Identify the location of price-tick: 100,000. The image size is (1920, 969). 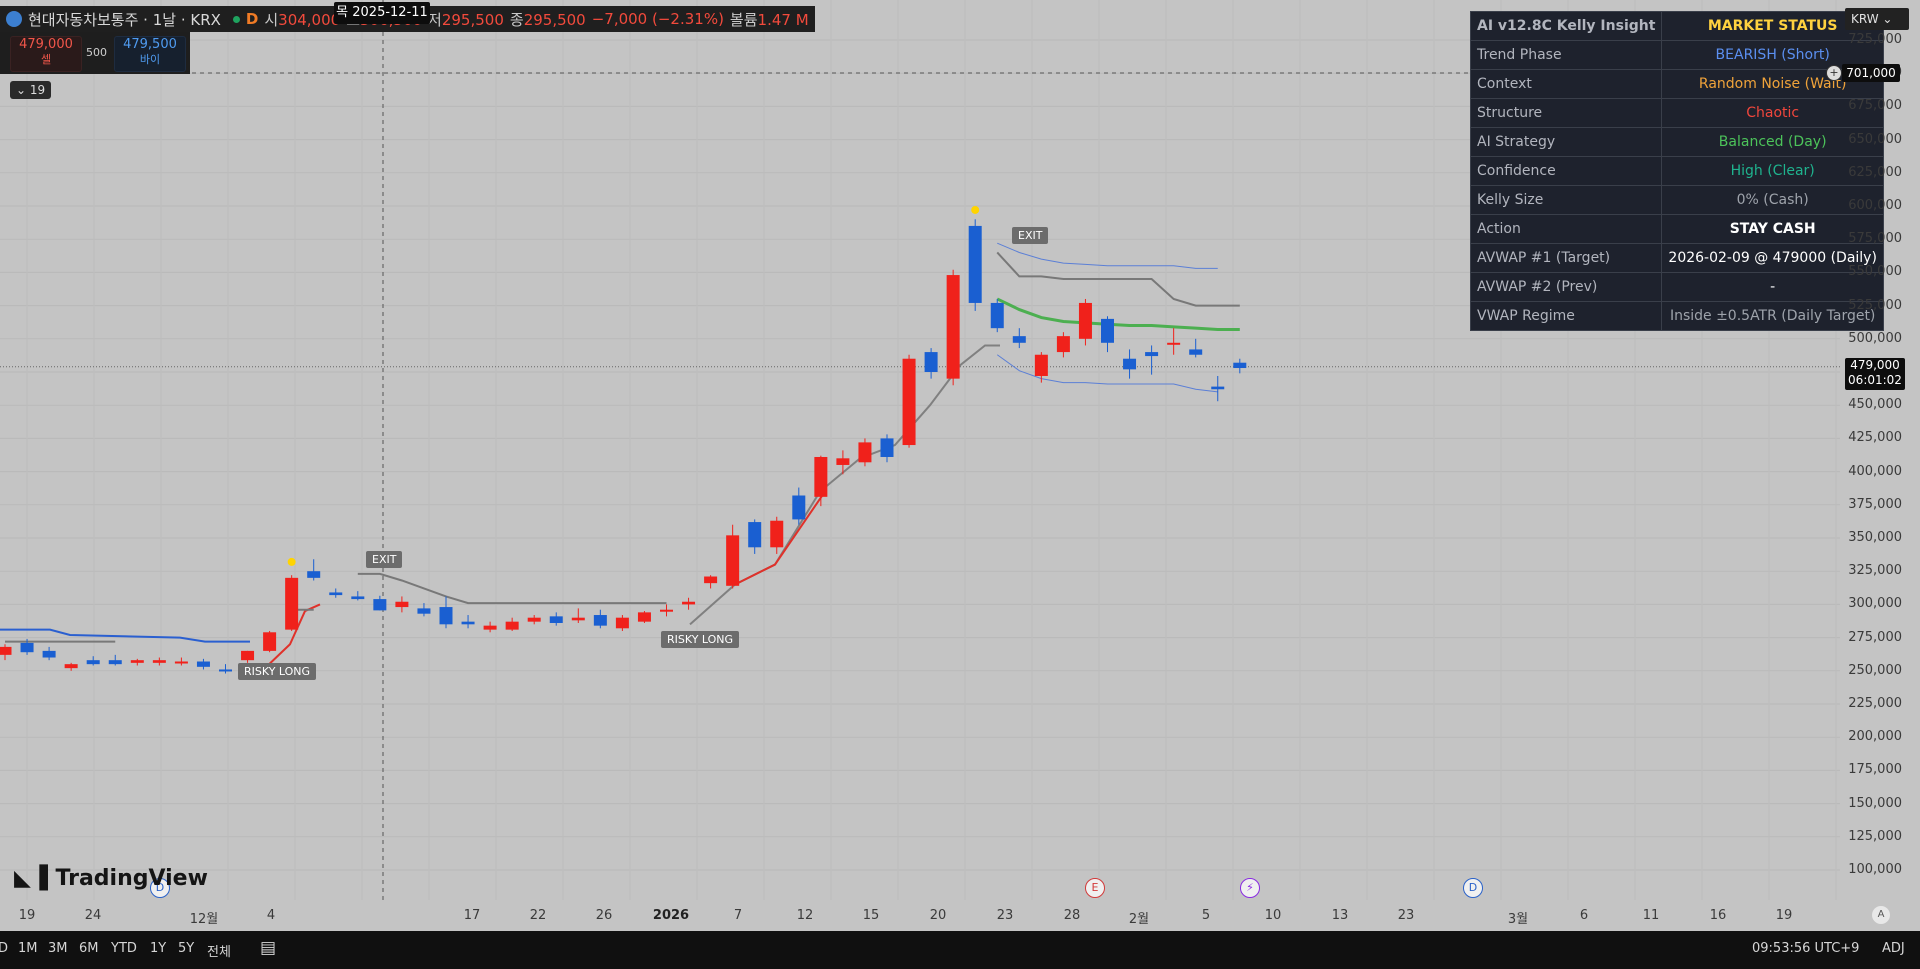
(1875, 869).